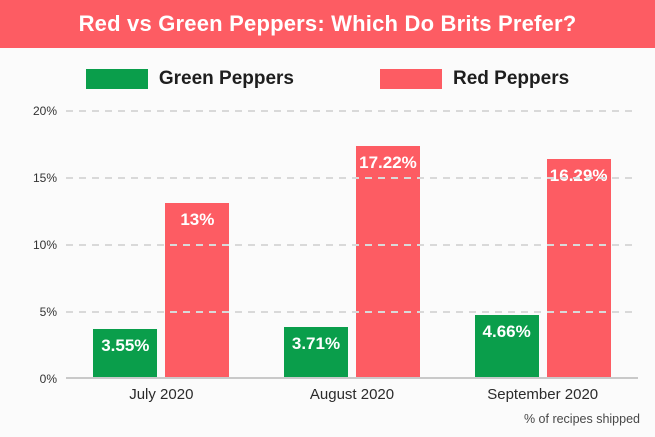  I want to click on x-axis-category-label: August 2020, so click(352, 394).